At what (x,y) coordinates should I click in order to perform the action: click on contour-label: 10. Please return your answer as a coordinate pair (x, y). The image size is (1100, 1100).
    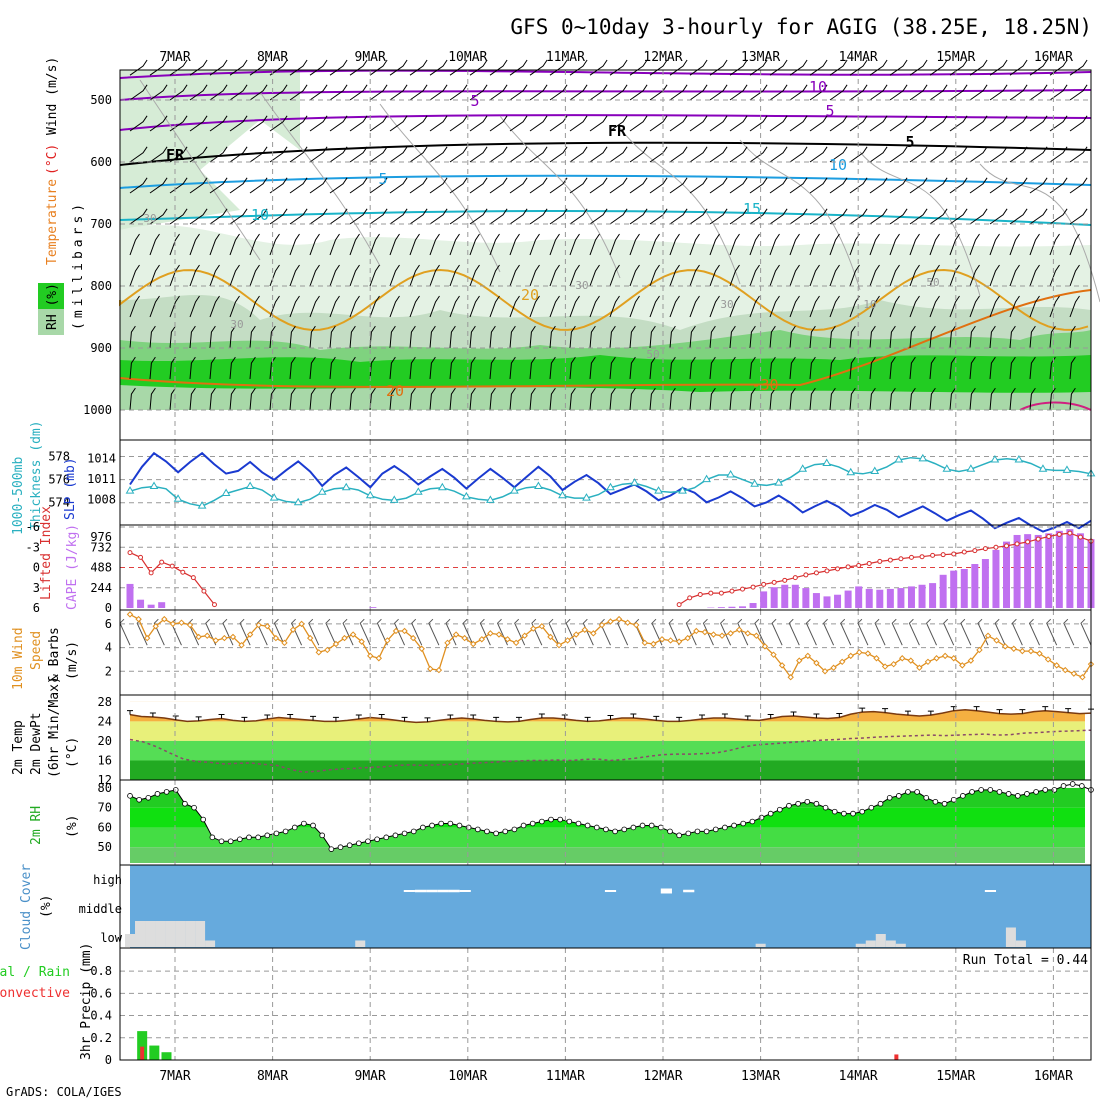
    Looking at the image, I should click on (838, 165).